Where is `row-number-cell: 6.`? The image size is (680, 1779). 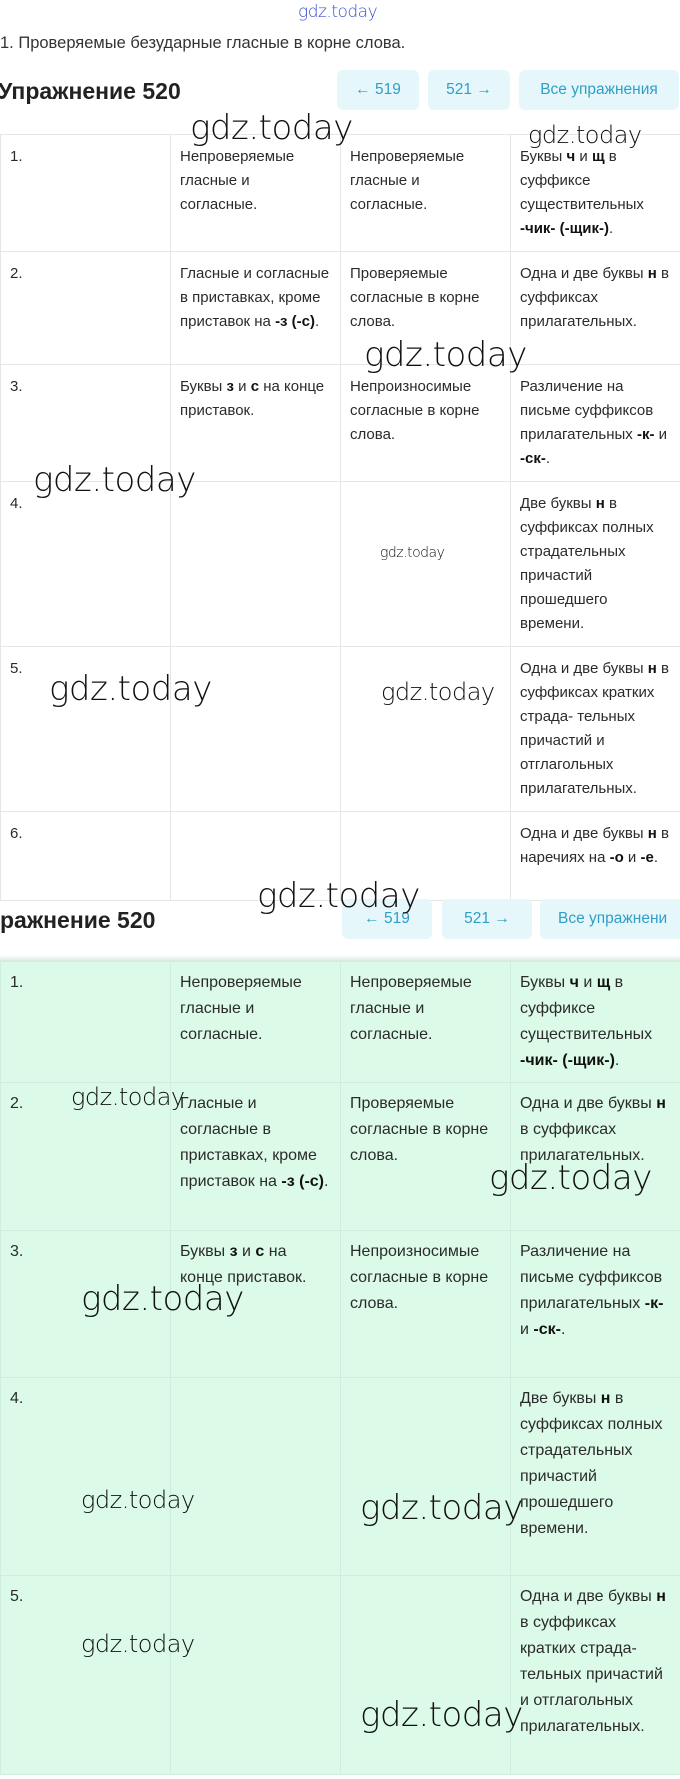
row-number-cell: 6. is located at coordinates (85, 856).